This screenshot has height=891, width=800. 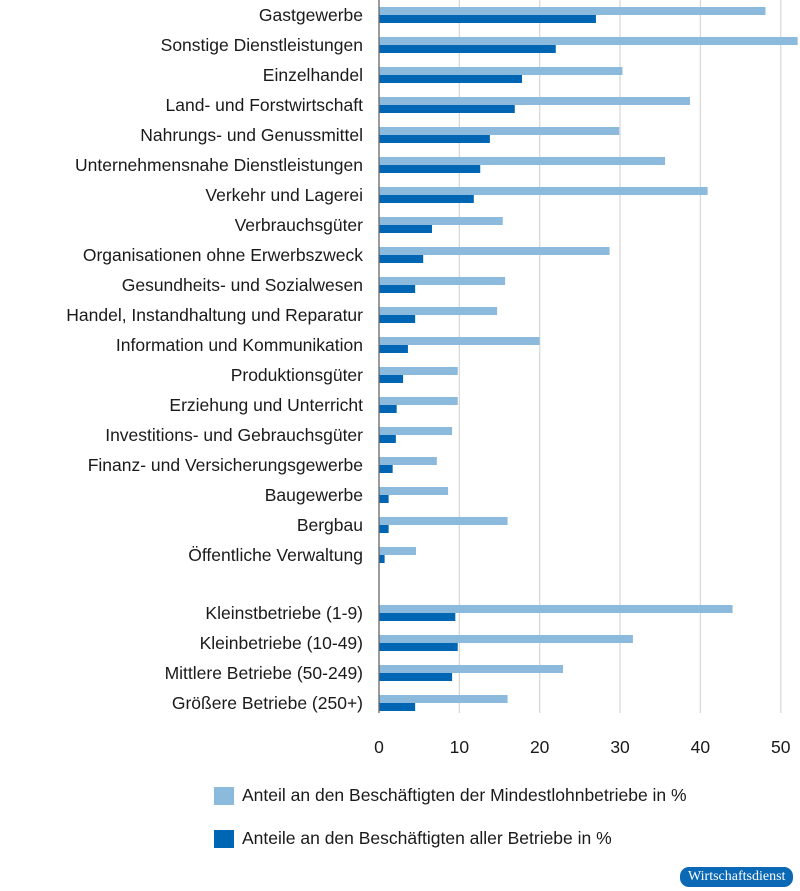 What do you see at coordinates (234, 435) in the screenshot?
I see `category-label: Investitions- und Gebrauchsgüter` at bounding box center [234, 435].